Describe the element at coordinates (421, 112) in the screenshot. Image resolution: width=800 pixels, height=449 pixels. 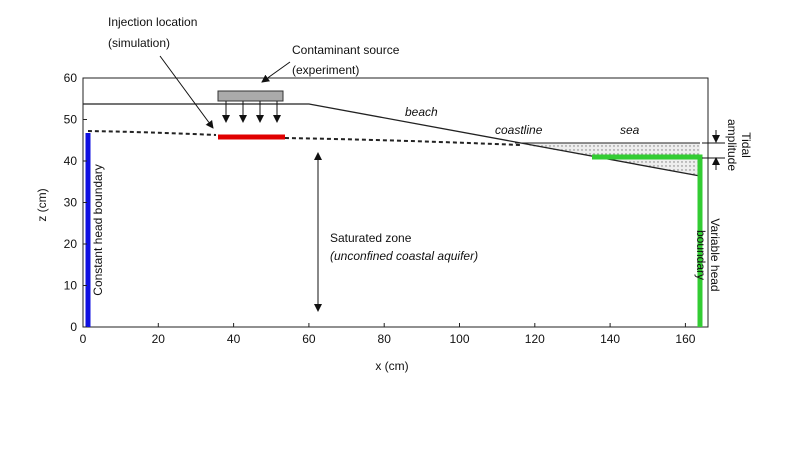
I see `label: beach` at that location.